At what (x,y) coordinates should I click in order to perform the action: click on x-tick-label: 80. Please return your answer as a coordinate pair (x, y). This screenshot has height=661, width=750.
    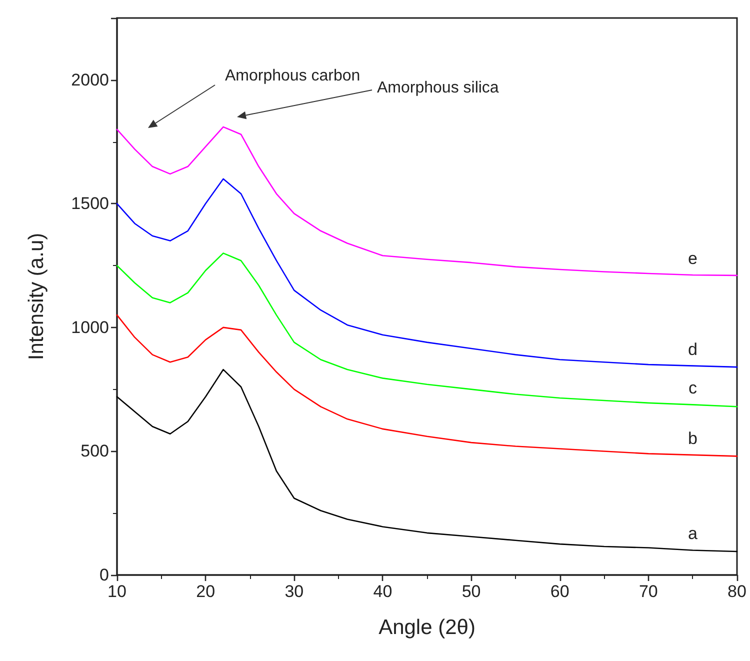
    Looking at the image, I should click on (737, 591).